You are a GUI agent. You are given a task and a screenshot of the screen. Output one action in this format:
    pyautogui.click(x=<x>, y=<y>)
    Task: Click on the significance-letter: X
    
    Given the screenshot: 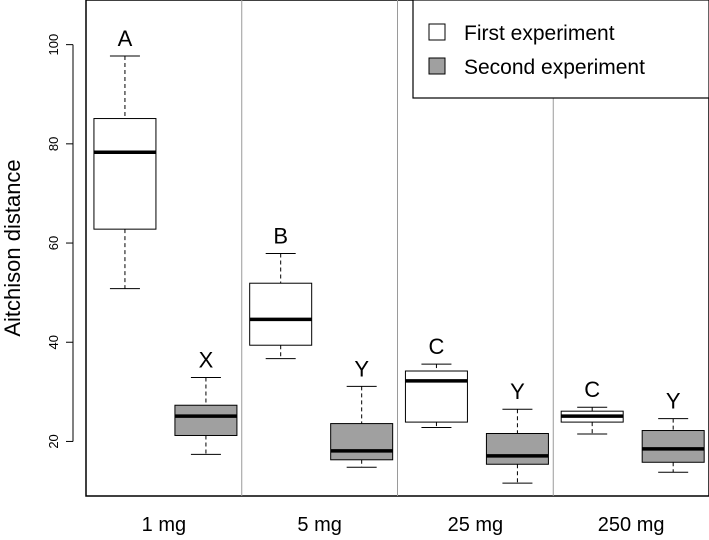 What is the action you would take?
    pyautogui.click(x=206, y=359)
    